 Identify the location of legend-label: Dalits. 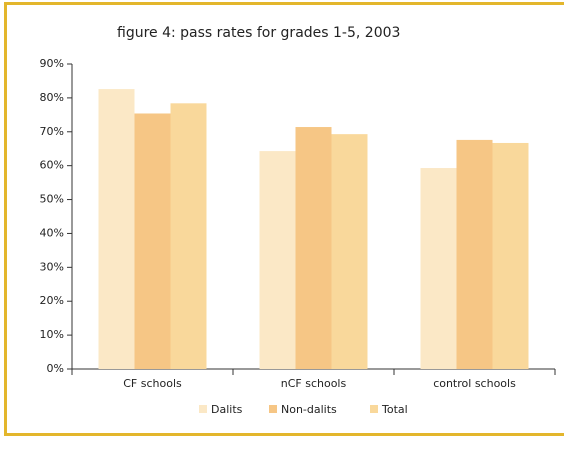
(227, 409).